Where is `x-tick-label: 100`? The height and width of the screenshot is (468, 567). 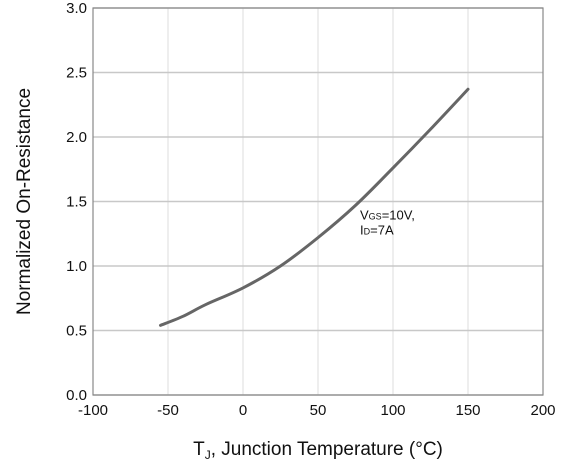
x-tick-label: 100 is located at coordinates (392, 410).